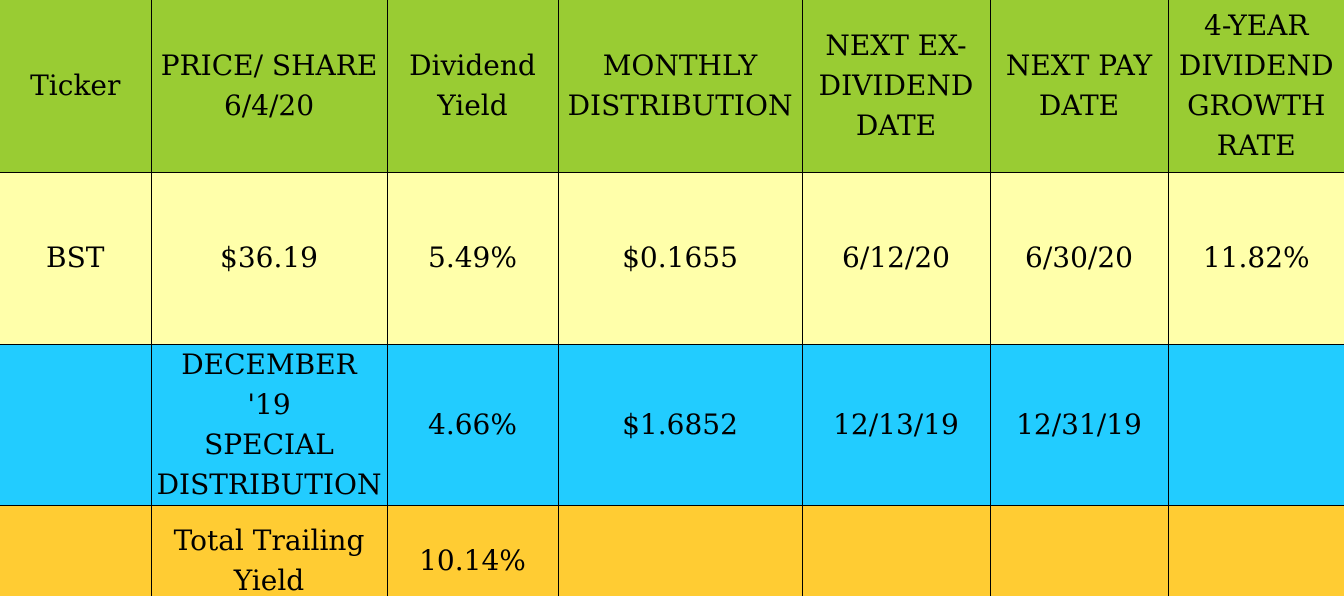 Image resolution: width=1344 pixels, height=596 pixels. Describe the element at coordinates (1079, 258) in the screenshot. I see `cell-pay-date: 6/30/20` at that location.